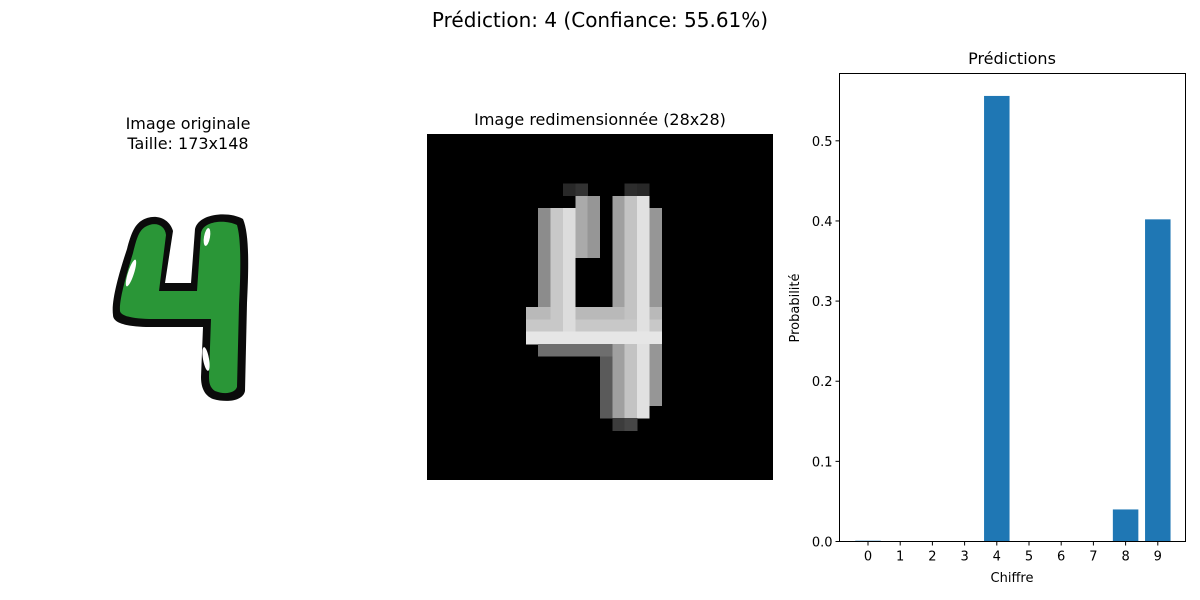 The width and height of the screenshot is (1200, 600). What do you see at coordinates (997, 557) in the screenshot?
I see `x-tick-label-4: 4` at bounding box center [997, 557].